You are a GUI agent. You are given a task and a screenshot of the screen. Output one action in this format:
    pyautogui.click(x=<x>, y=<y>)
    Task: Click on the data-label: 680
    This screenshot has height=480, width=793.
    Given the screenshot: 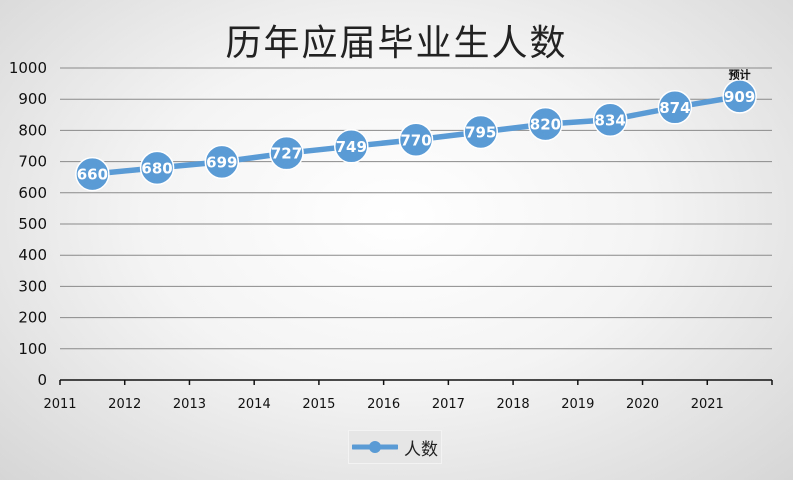 What is the action you would take?
    pyautogui.click(x=156, y=168)
    